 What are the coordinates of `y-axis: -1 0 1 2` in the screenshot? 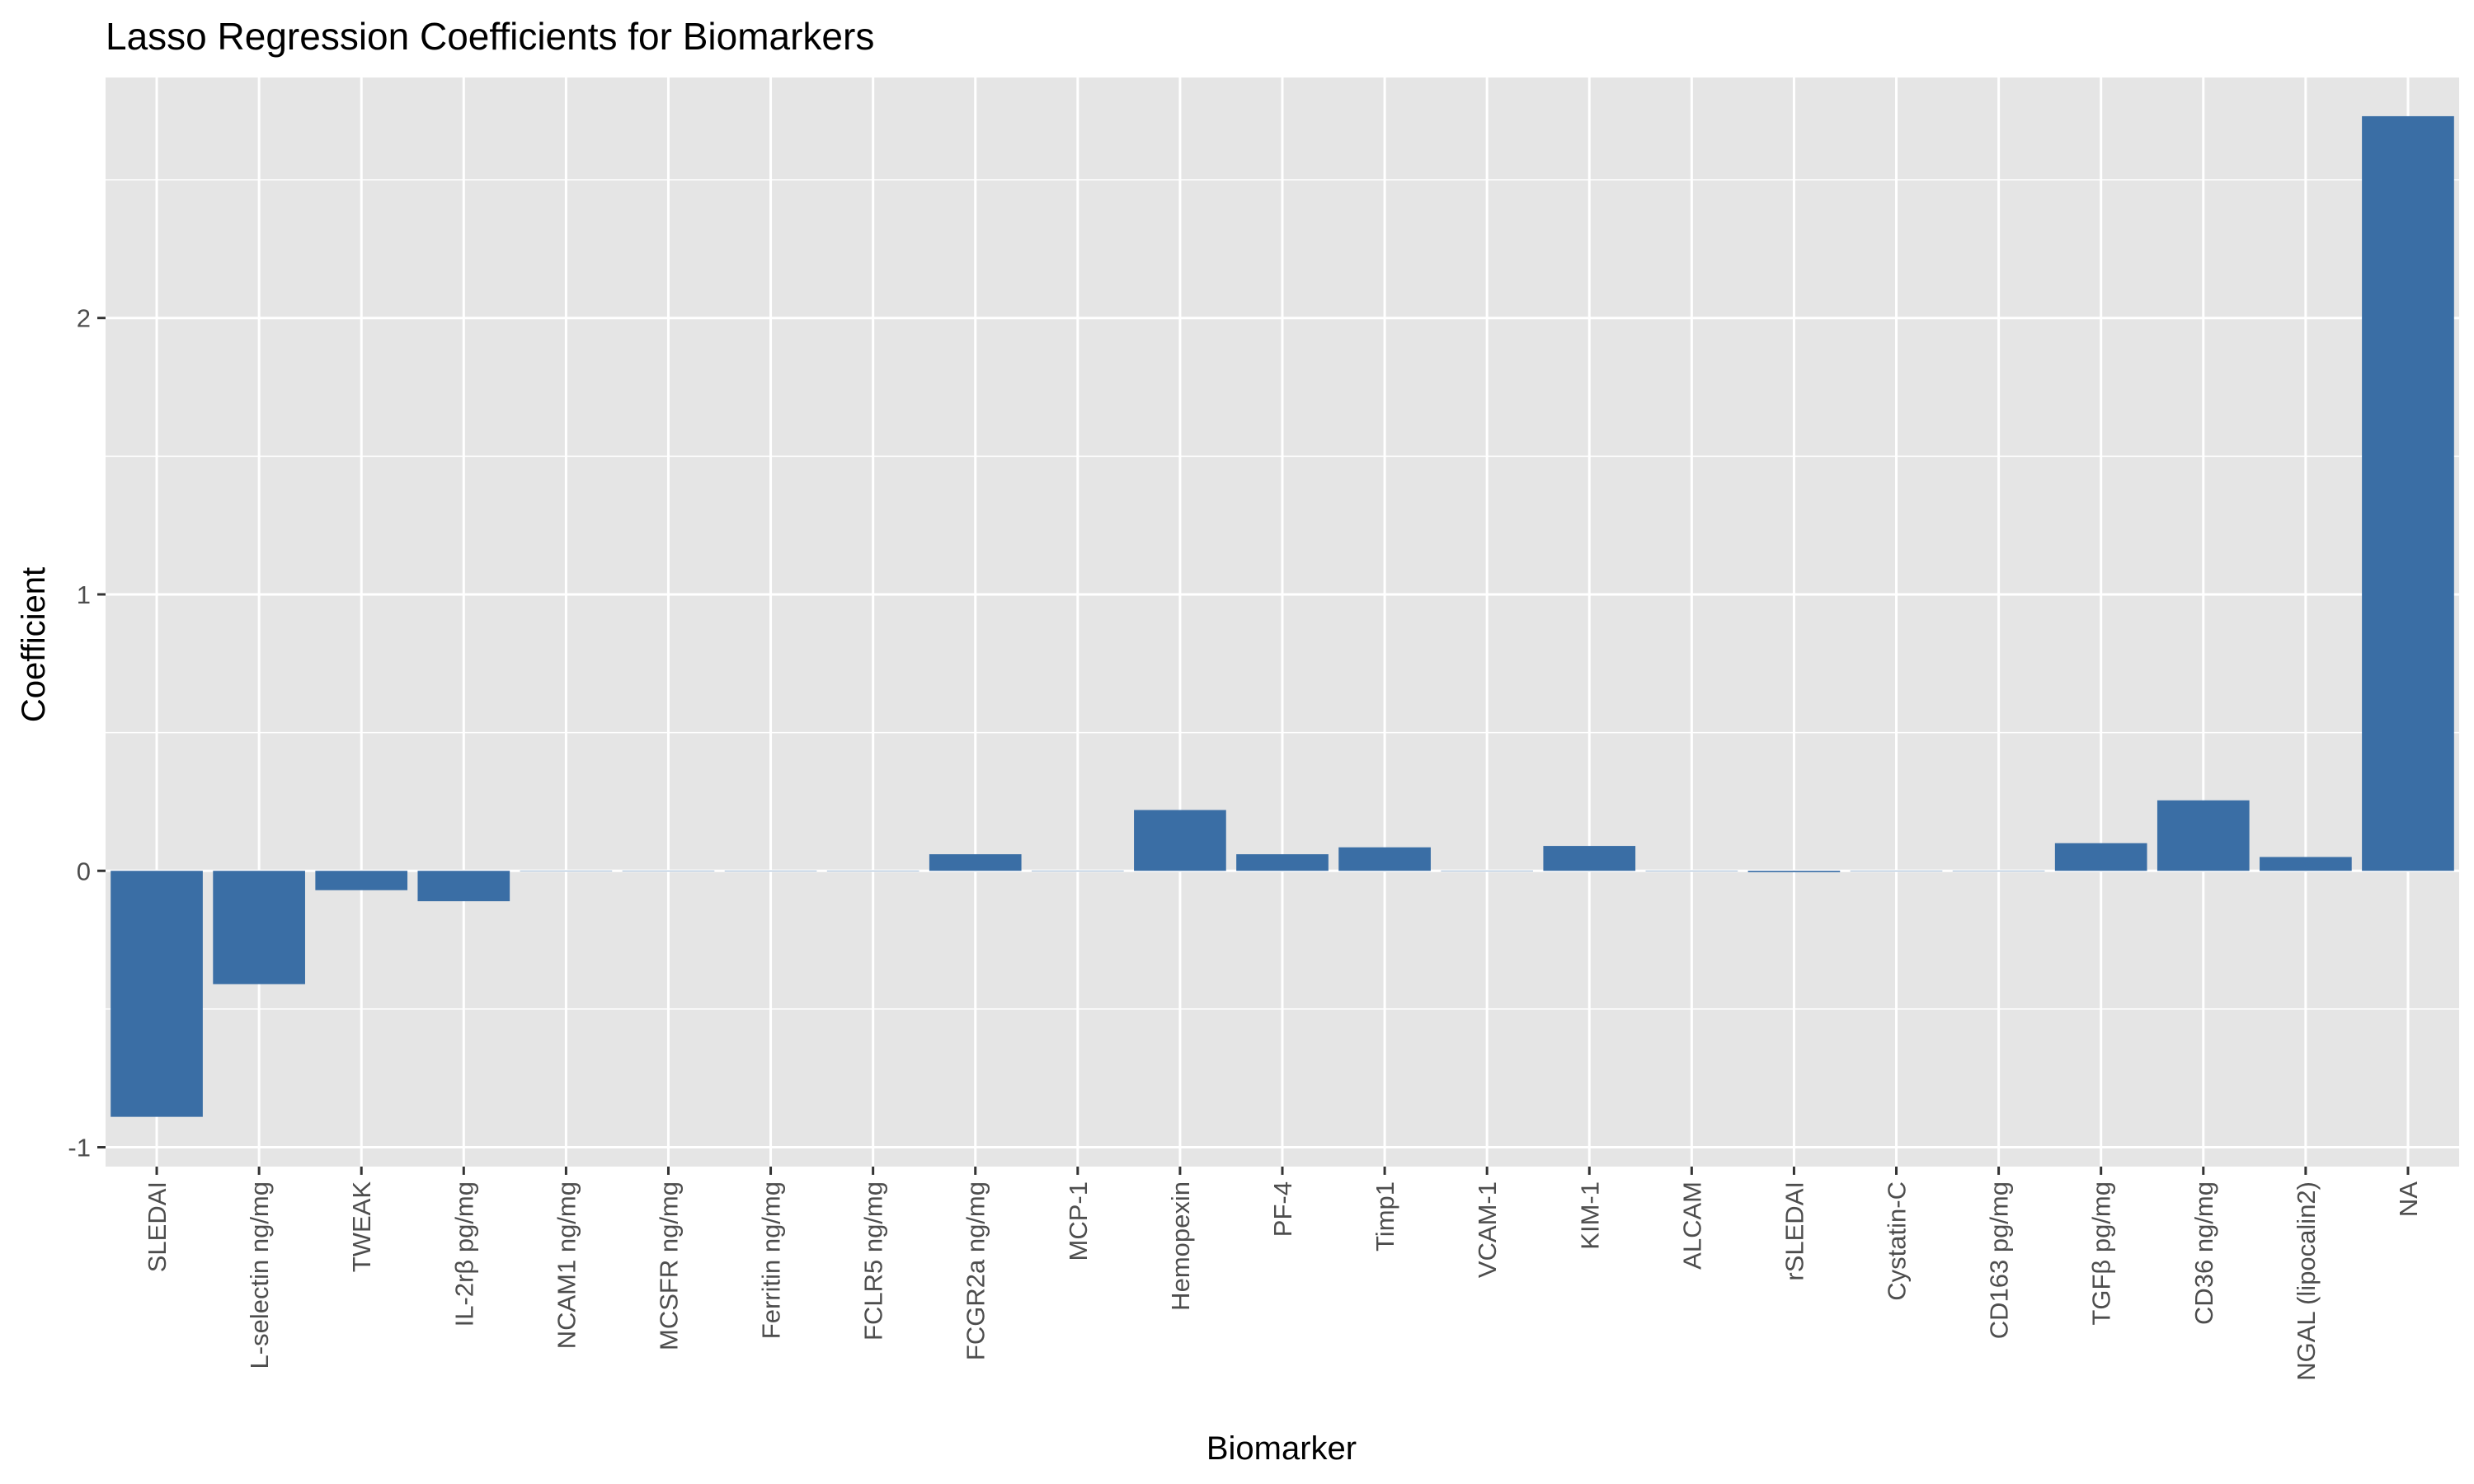 It's located at (87, 733).